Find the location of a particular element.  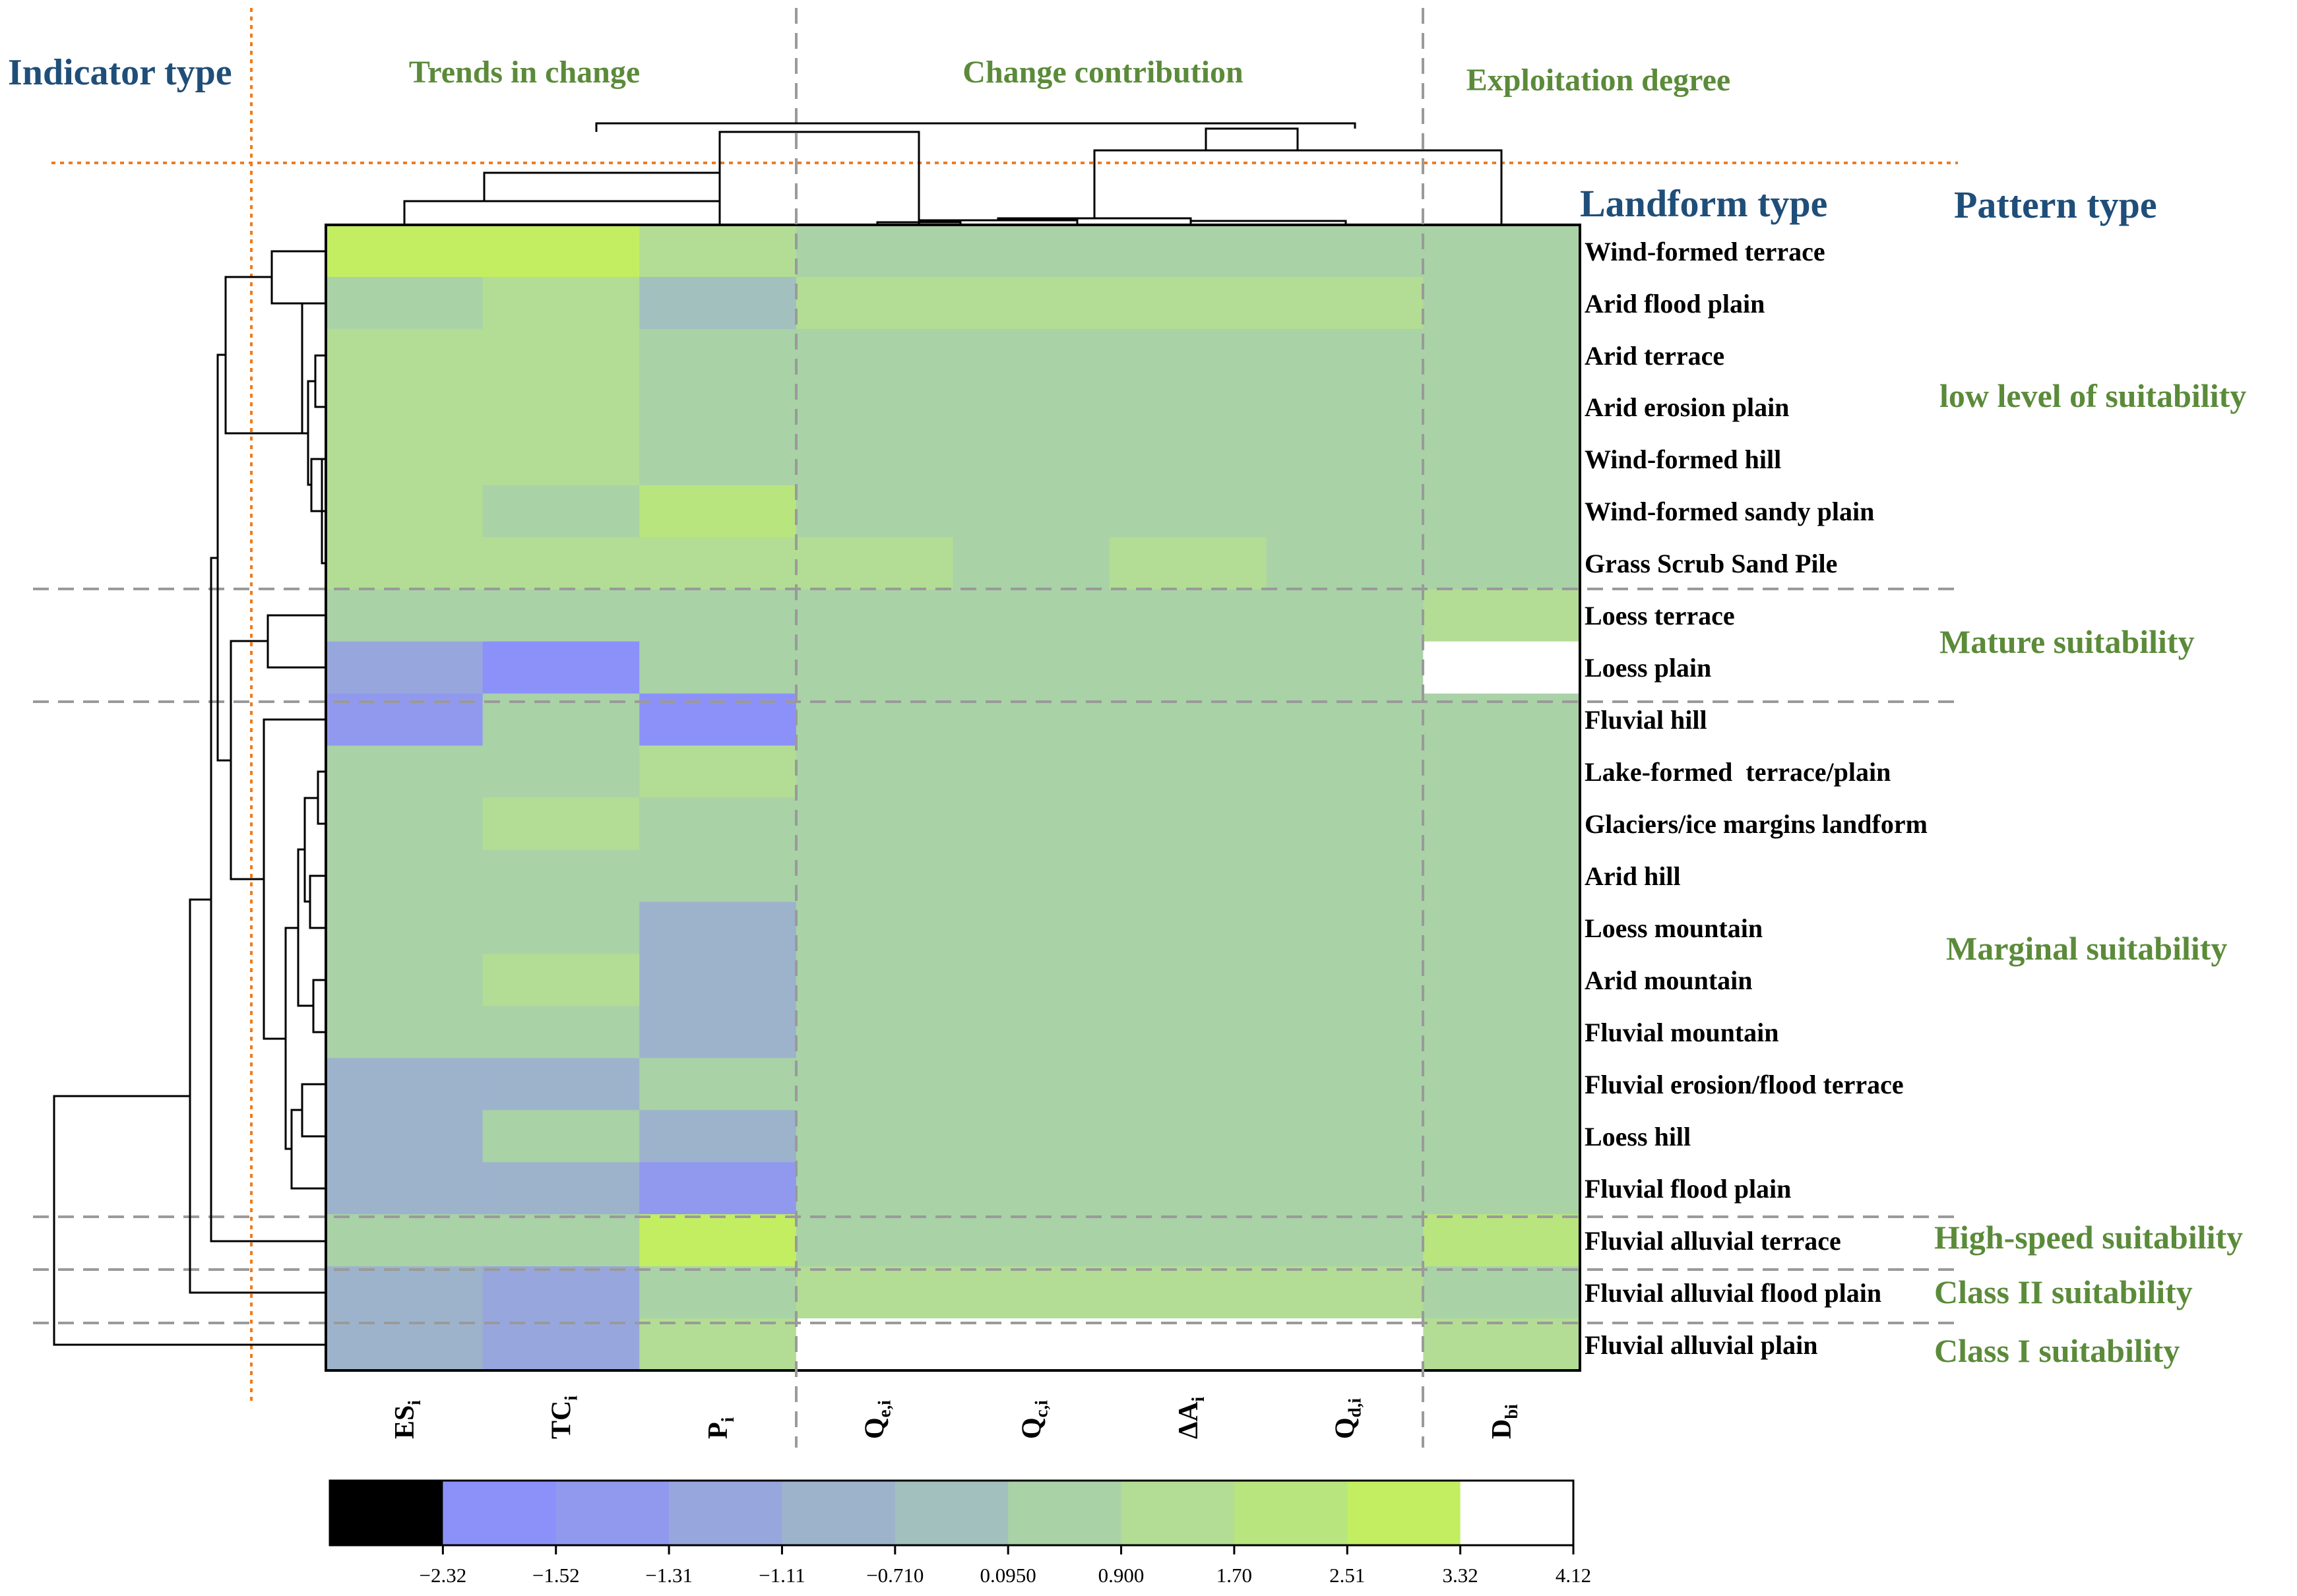

landform-type-title: Landform type is located at coordinates (1703, 203).